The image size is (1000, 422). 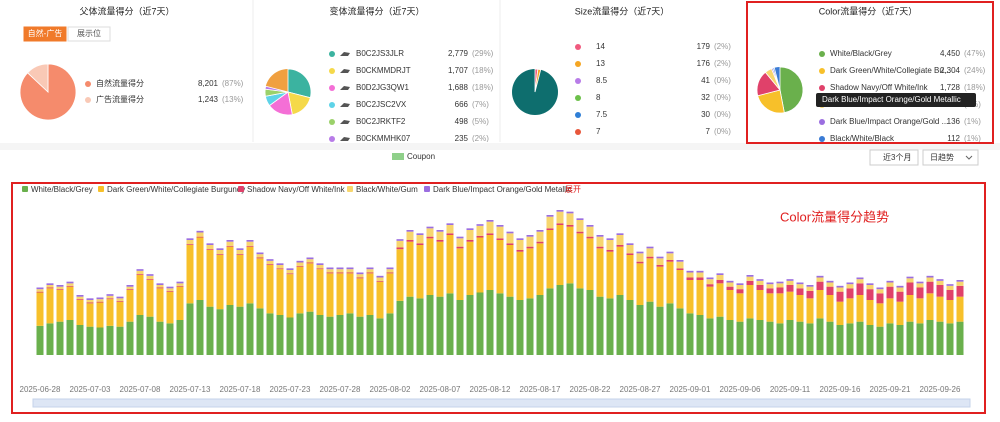 What do you see at coordinates (120, 83) in the screenshot?
I see `legend-name: 自然流量得分` at bounding box center [120, 83].